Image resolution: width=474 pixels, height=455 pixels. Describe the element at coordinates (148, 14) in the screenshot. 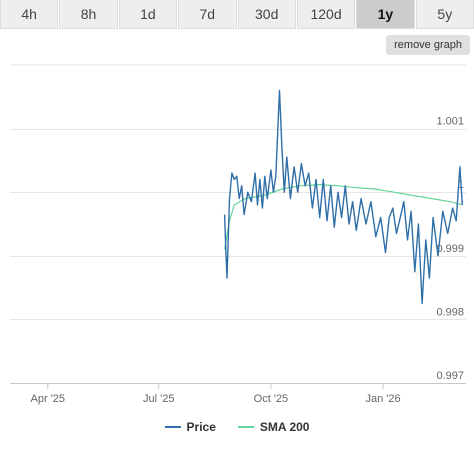

I see `range-button-1d: 1d` at that location.